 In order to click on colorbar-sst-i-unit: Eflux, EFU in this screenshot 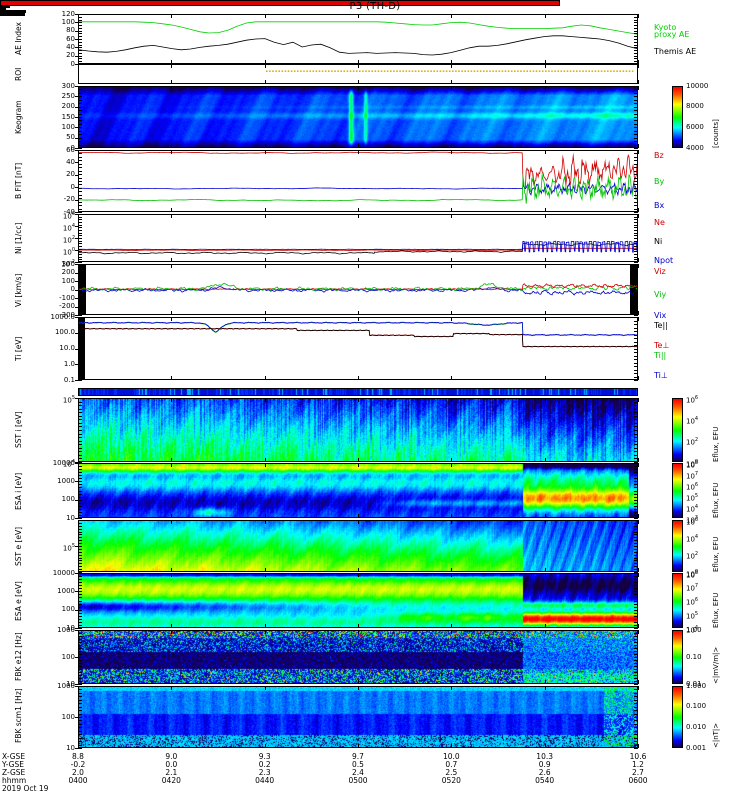, I will do `click(716, 444)`.